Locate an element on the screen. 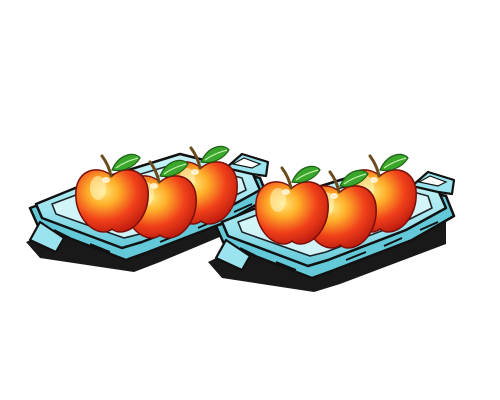  right-tray-front-apple is located at coordinates (292, 205).